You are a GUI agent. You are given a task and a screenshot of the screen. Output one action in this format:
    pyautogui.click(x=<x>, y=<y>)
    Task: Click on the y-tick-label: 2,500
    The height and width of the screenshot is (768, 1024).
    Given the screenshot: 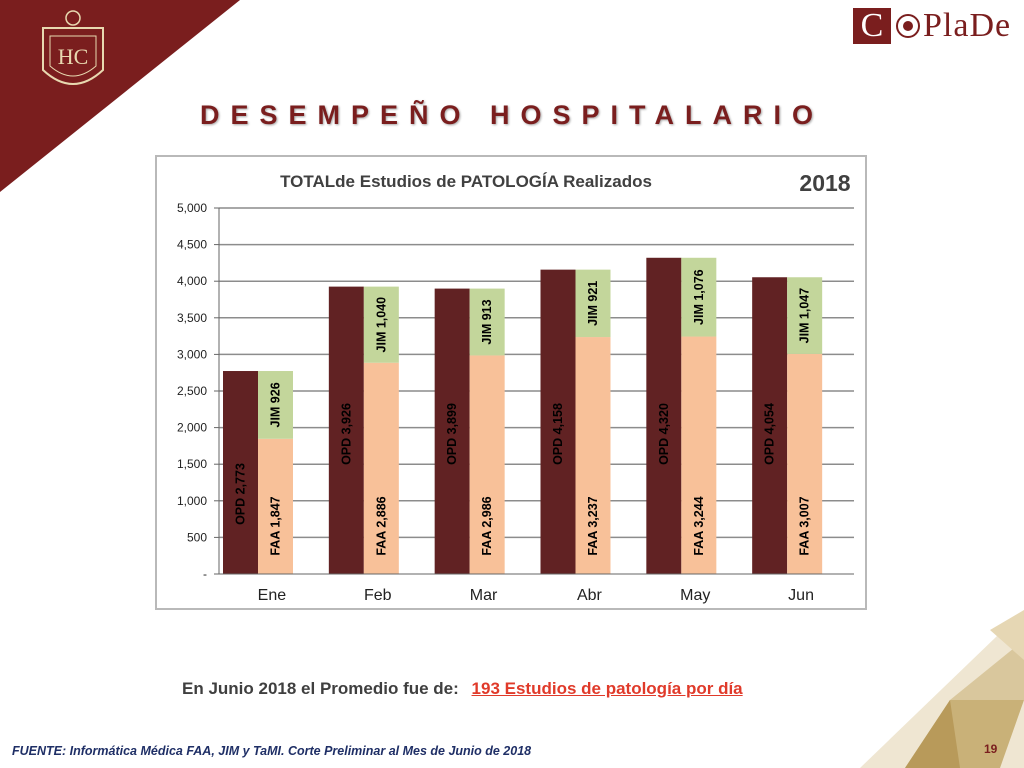 What is the action you would take?
    pyautogui.click(x=192, y=391)
    